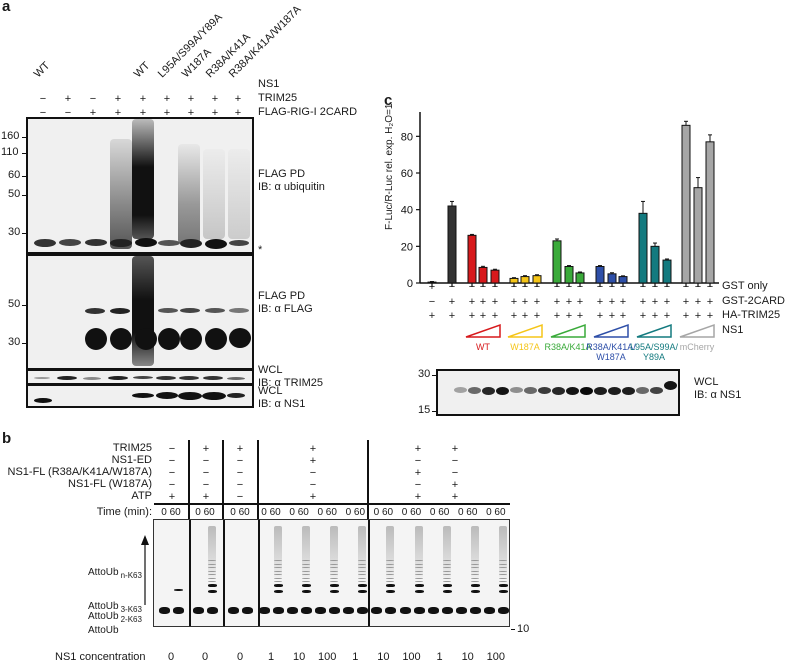  I want to click on gel-ubiquitination, so click(331, 573).